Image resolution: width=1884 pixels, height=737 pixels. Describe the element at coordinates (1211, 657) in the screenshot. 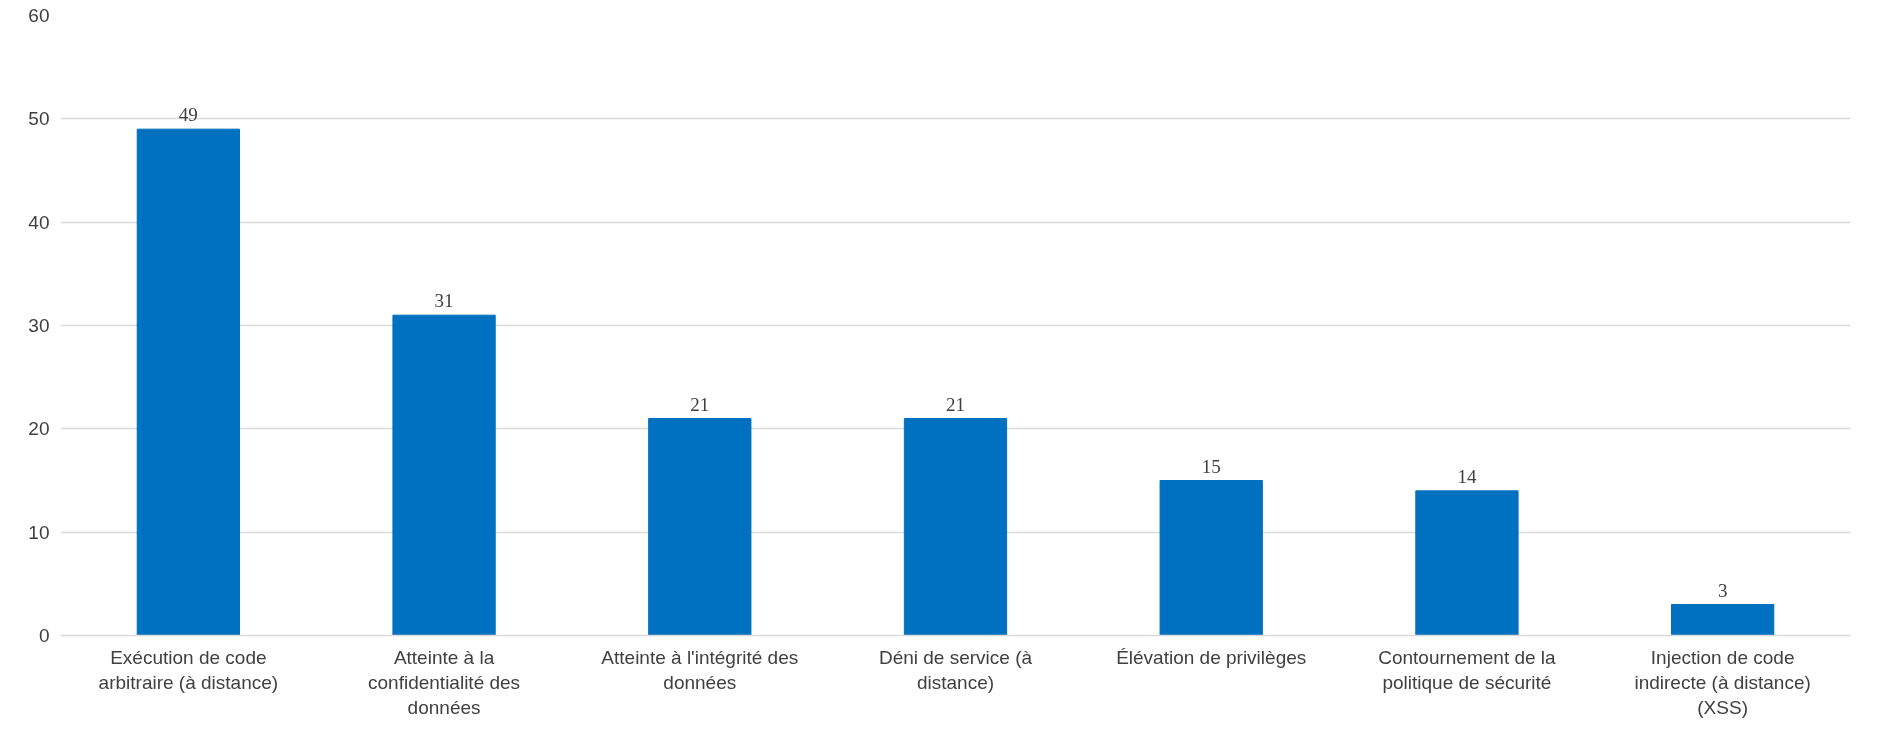

I see `x-tick-label: Élévation de privilèges` at that location.